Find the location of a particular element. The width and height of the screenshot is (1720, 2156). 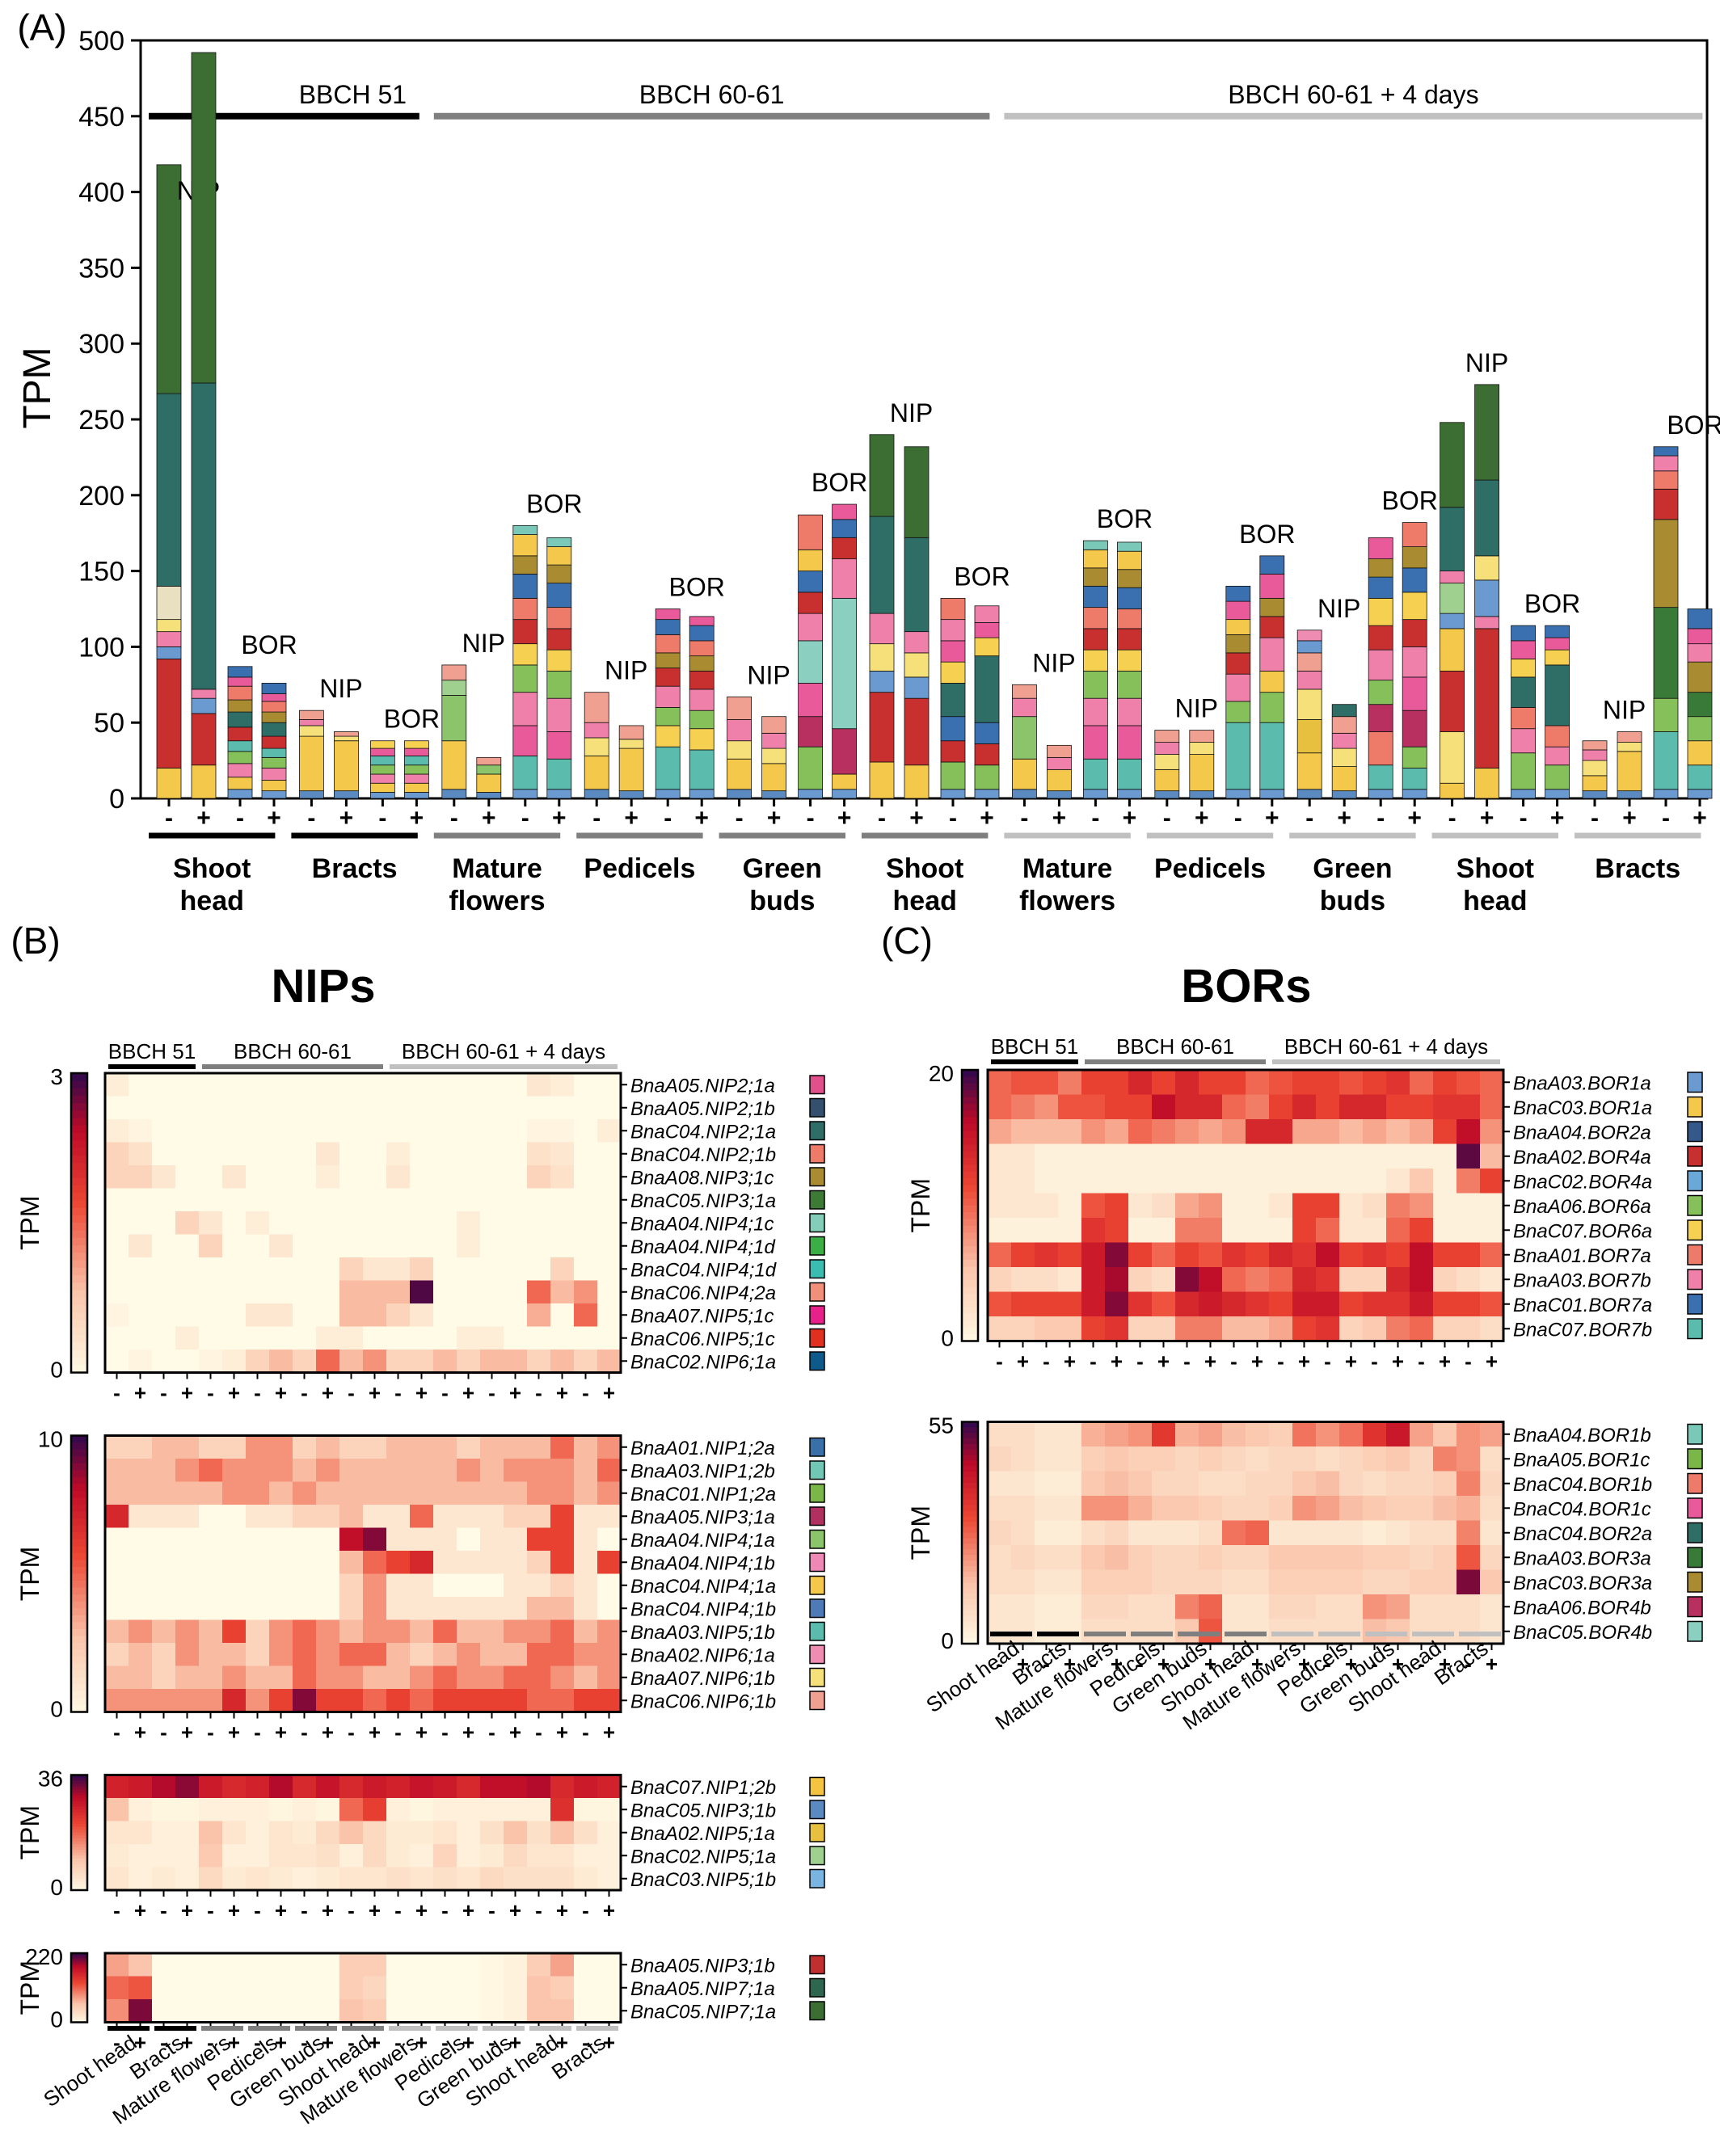

y-axis-label: TPM is located at coordinates (38, 387).